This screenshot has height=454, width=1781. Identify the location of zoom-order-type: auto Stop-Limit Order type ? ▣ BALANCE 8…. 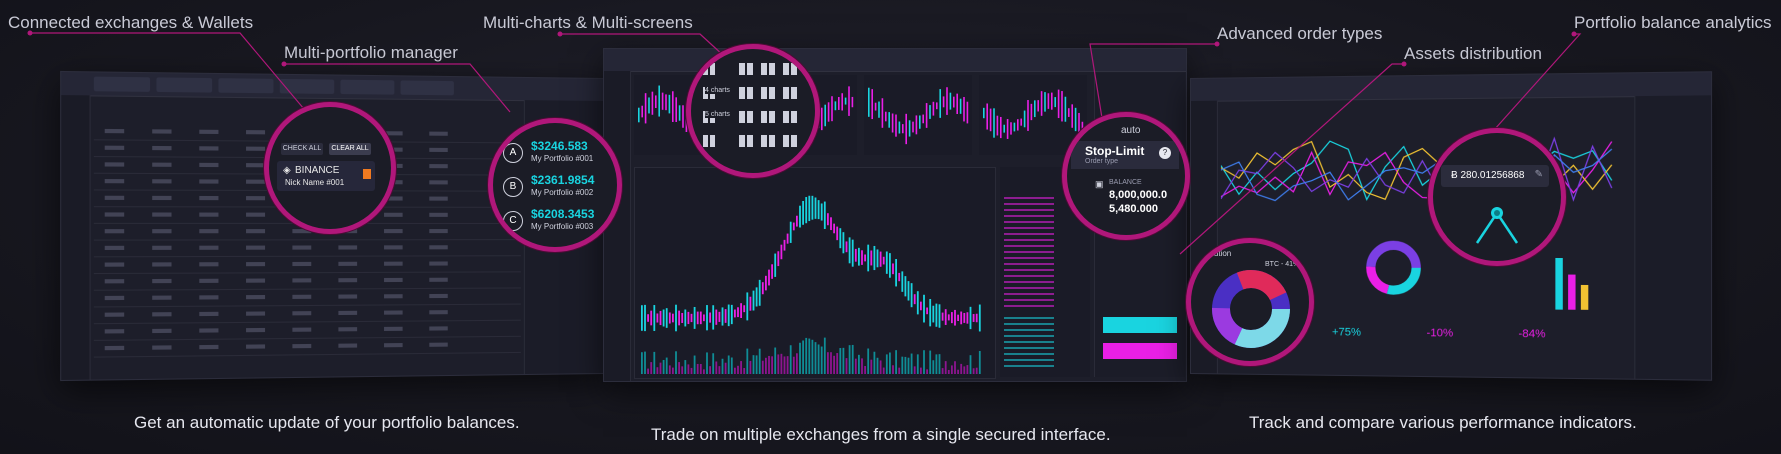
(1126, 176).